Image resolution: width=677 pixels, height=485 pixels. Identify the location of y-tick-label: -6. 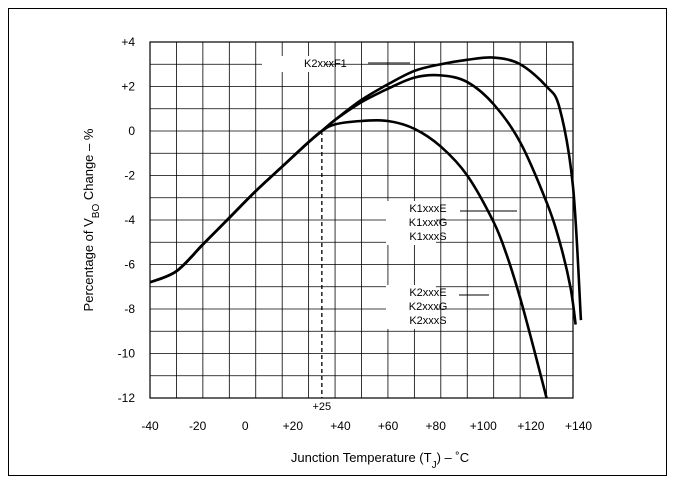
(129, 265).